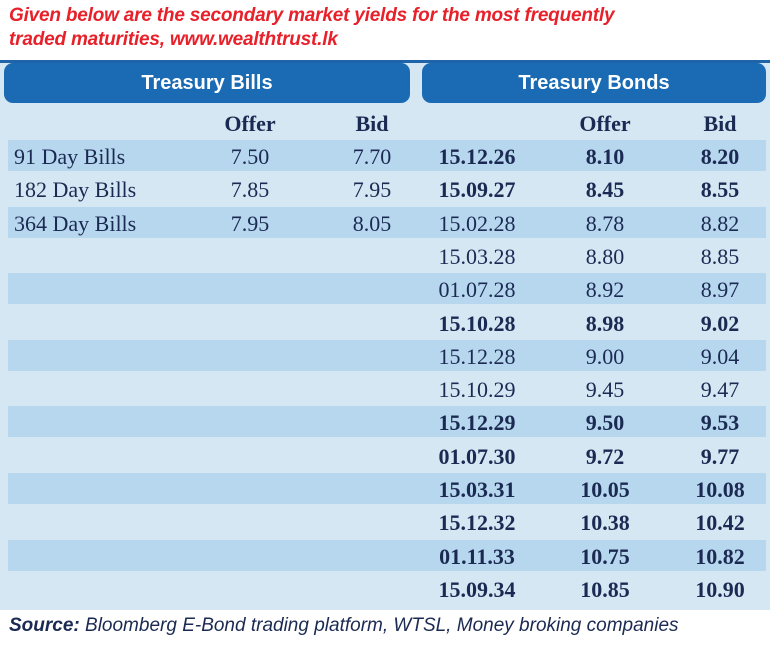  I want to click on bond-maturity: 15.10.29, so click(477, 390).